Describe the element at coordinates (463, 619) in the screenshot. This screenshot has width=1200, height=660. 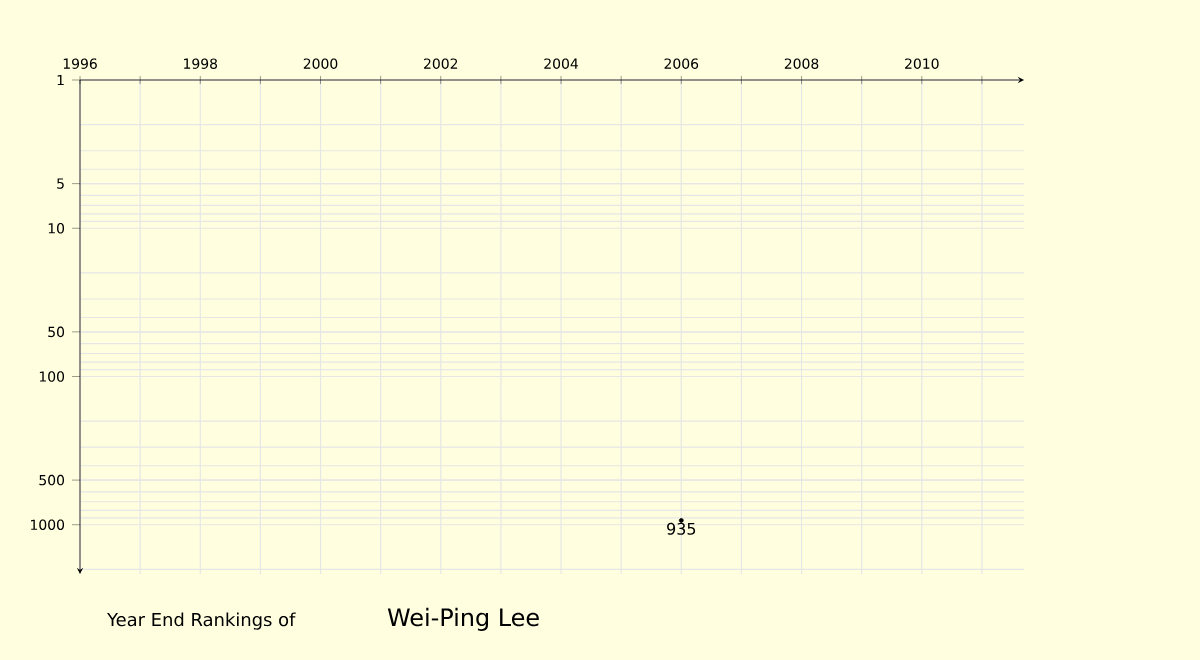
I see `text: Wei-Ping Lee` at that location.